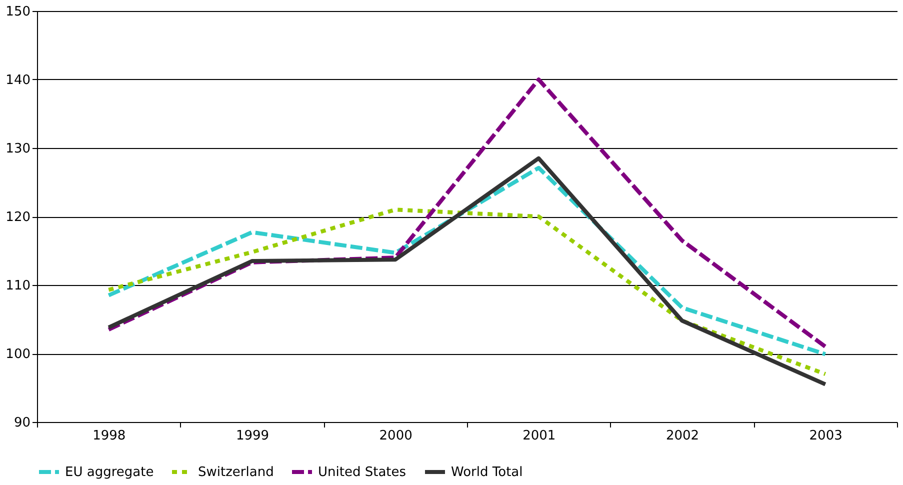  Describe the element at coordinates (18, 286) in the screenshot. I see `y-tick-label: 110` at that location.